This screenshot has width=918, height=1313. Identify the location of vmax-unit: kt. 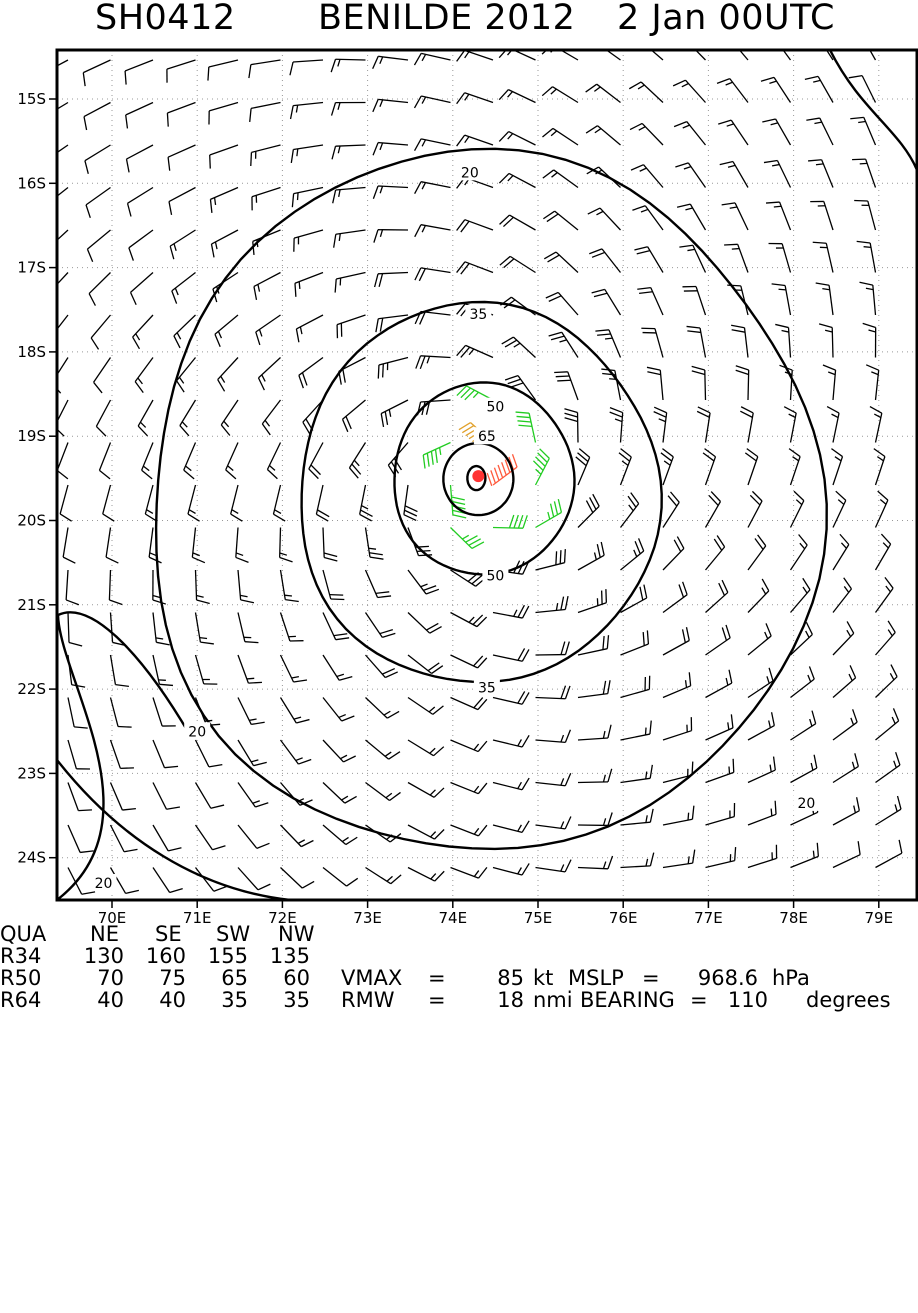
(543, 979).